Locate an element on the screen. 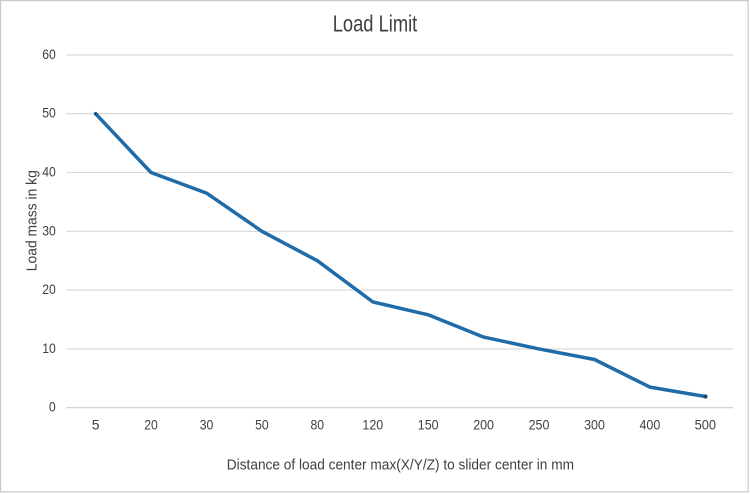 The width and height of the screenshot is (750, 494). svg-text: 10 is located at coordinates (49, 348).